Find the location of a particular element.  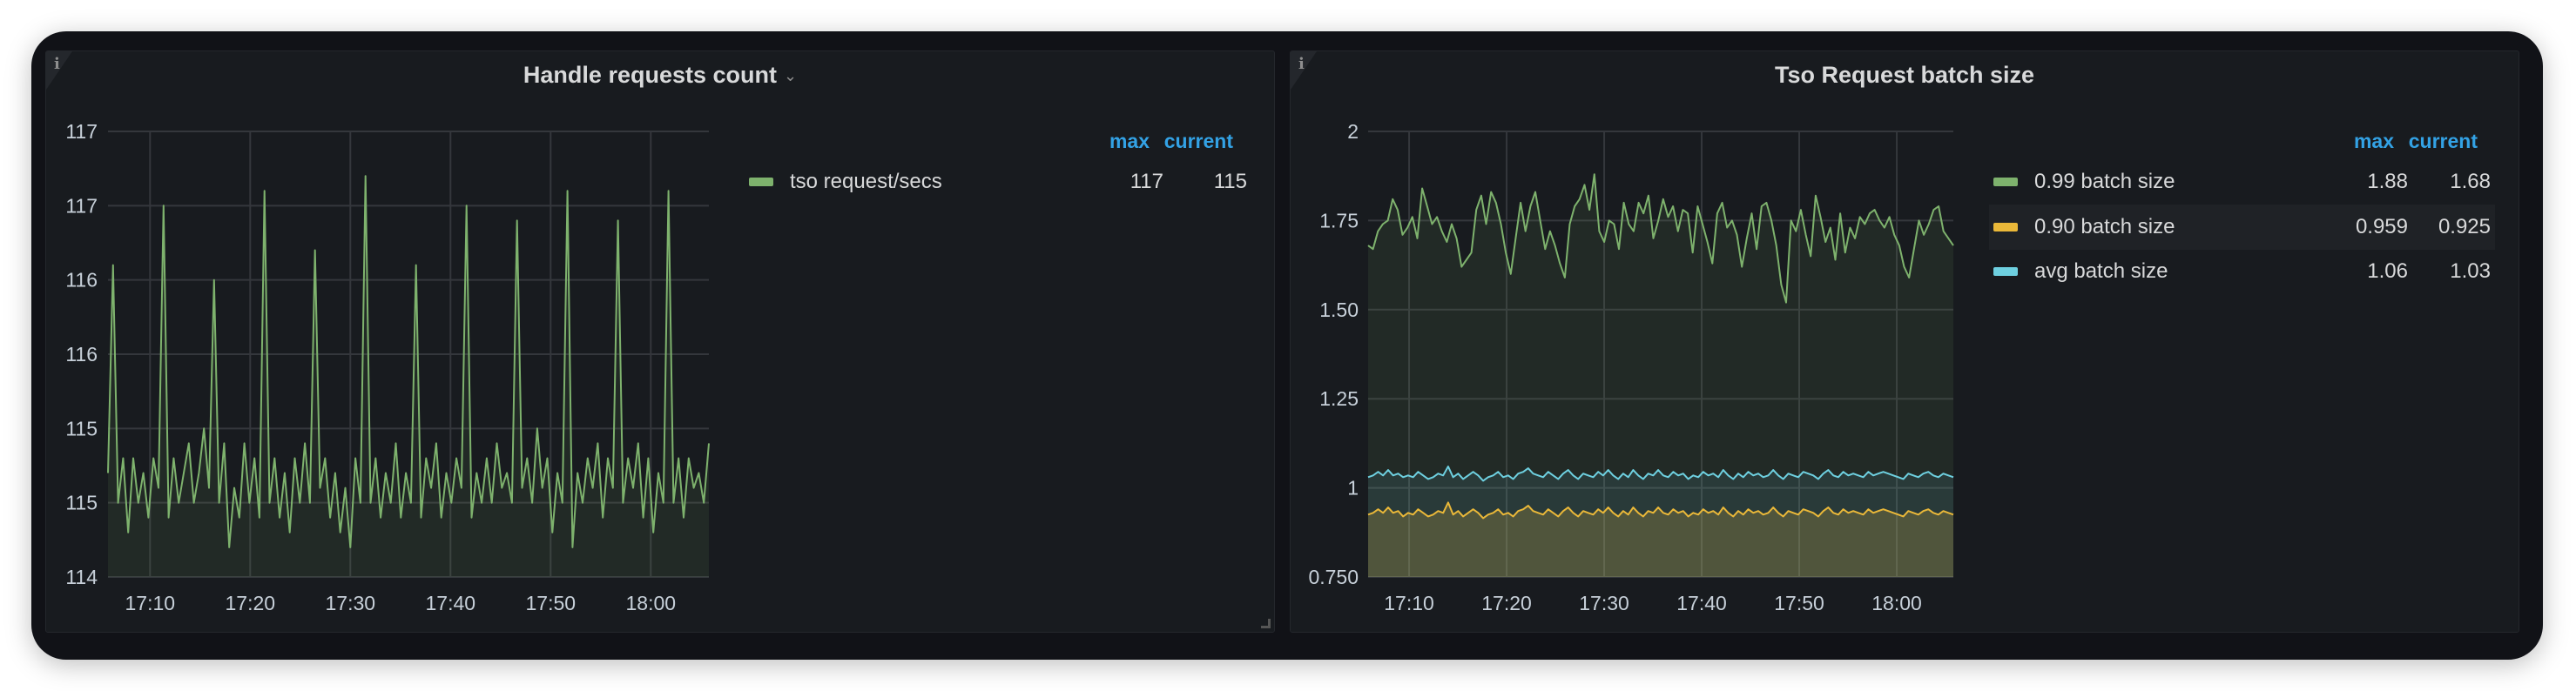

y-tick-label: 1.25 is located at coordinates (1339, 398).